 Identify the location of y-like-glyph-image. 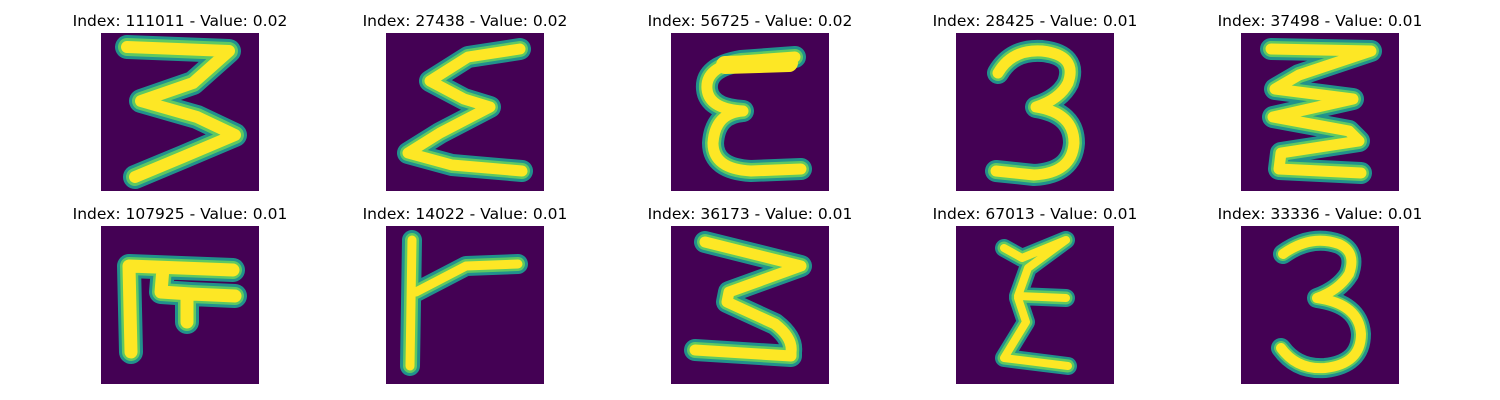
(464, 303).